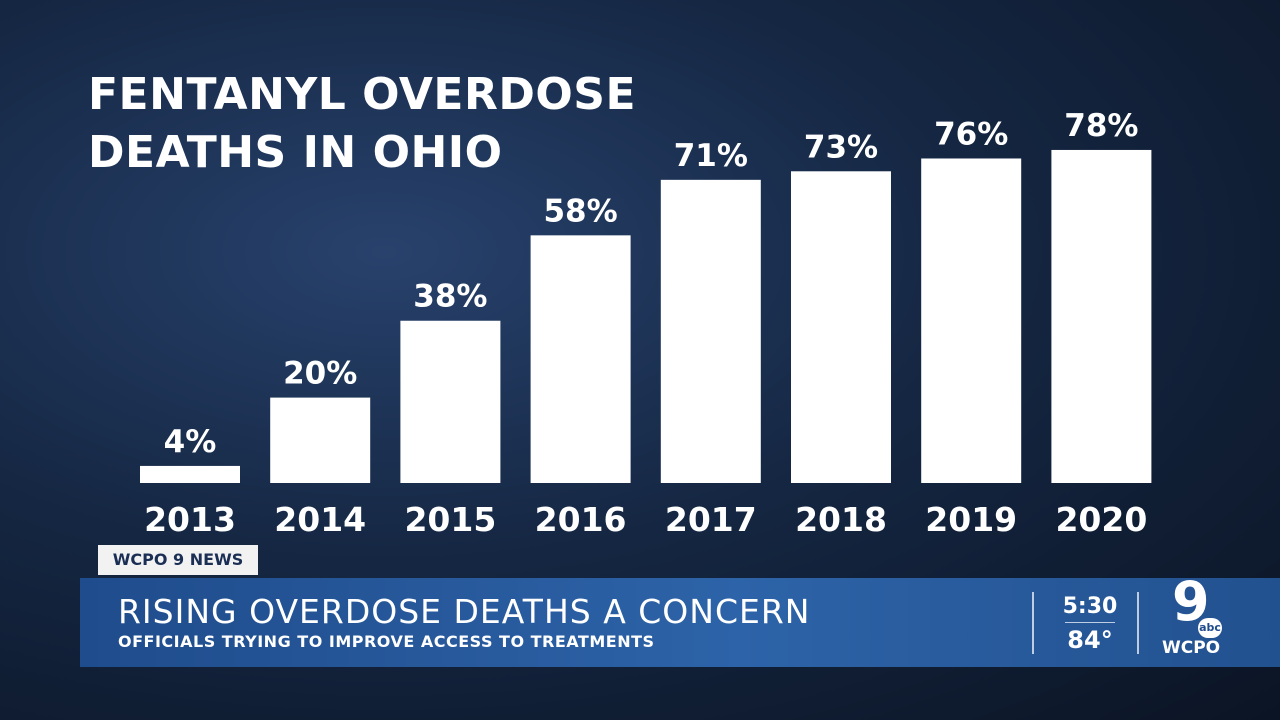 The width and height of the screenshot is (1280, 720). I want to click on value-label: 73%, so click(841, 147).